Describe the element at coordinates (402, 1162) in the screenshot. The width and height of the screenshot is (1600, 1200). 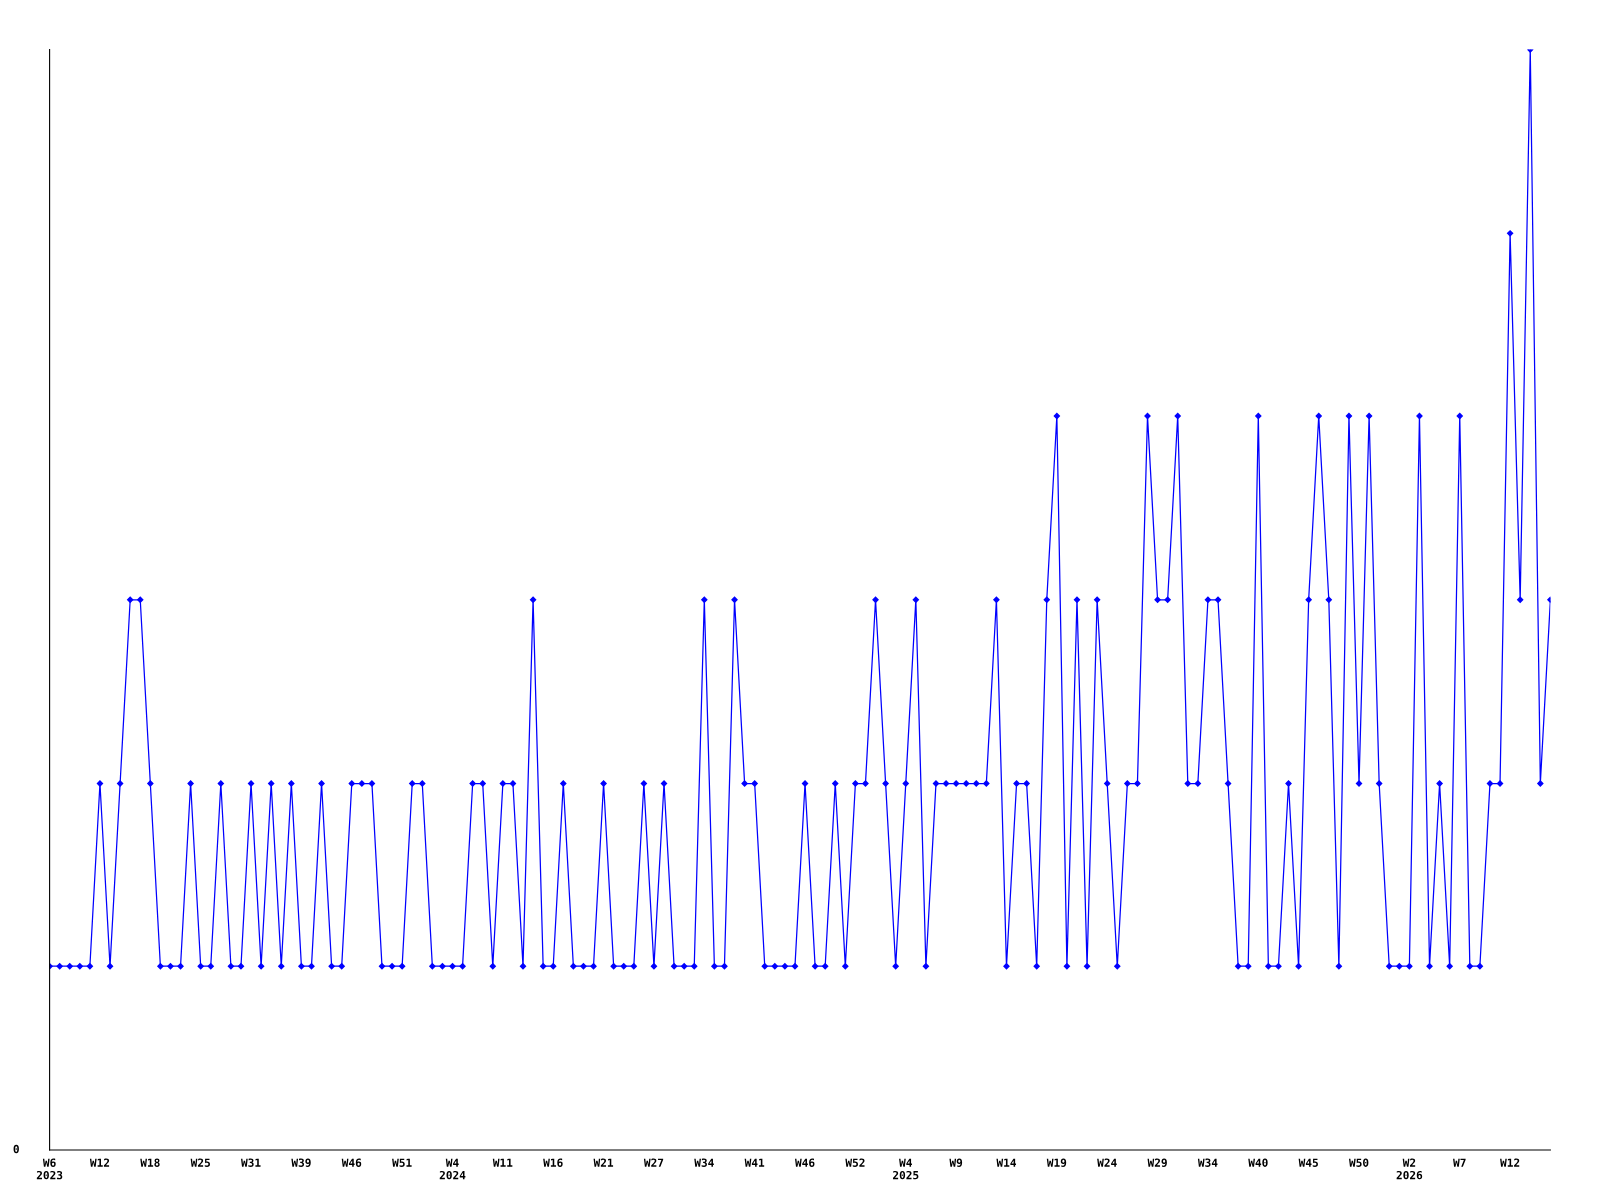
I see `x-tick-label: W51` at that location.